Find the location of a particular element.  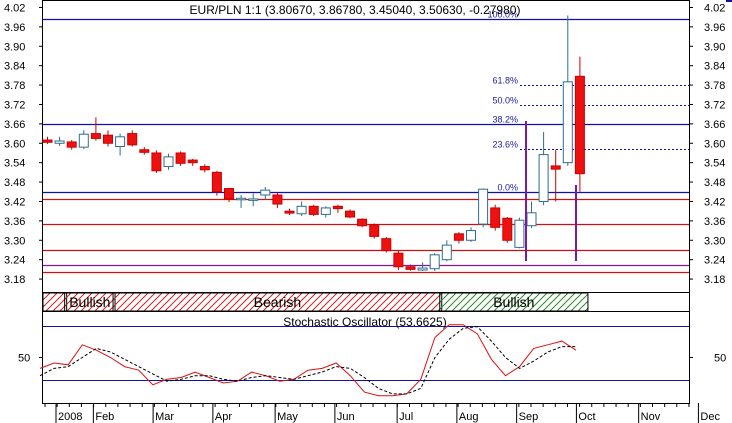

y-tick-label-left: 4.02 is located at coordinates (14, 8).